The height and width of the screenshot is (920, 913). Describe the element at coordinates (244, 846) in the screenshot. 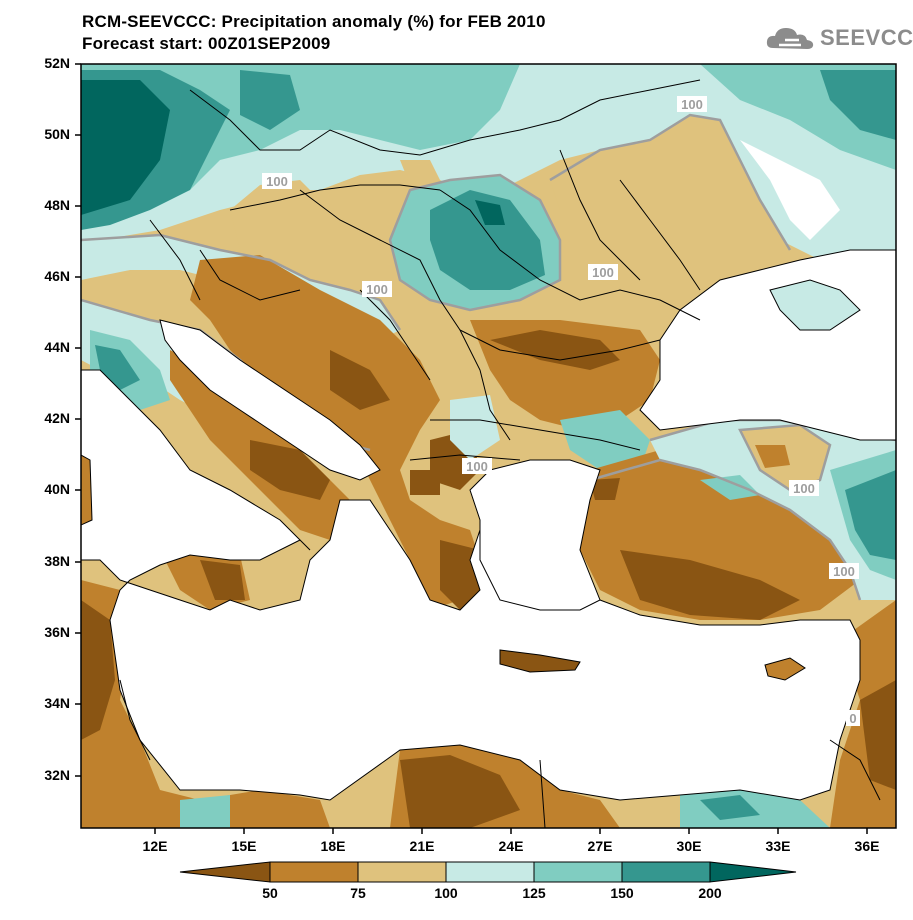

I see `lon-label-15e: 15E` at that location.